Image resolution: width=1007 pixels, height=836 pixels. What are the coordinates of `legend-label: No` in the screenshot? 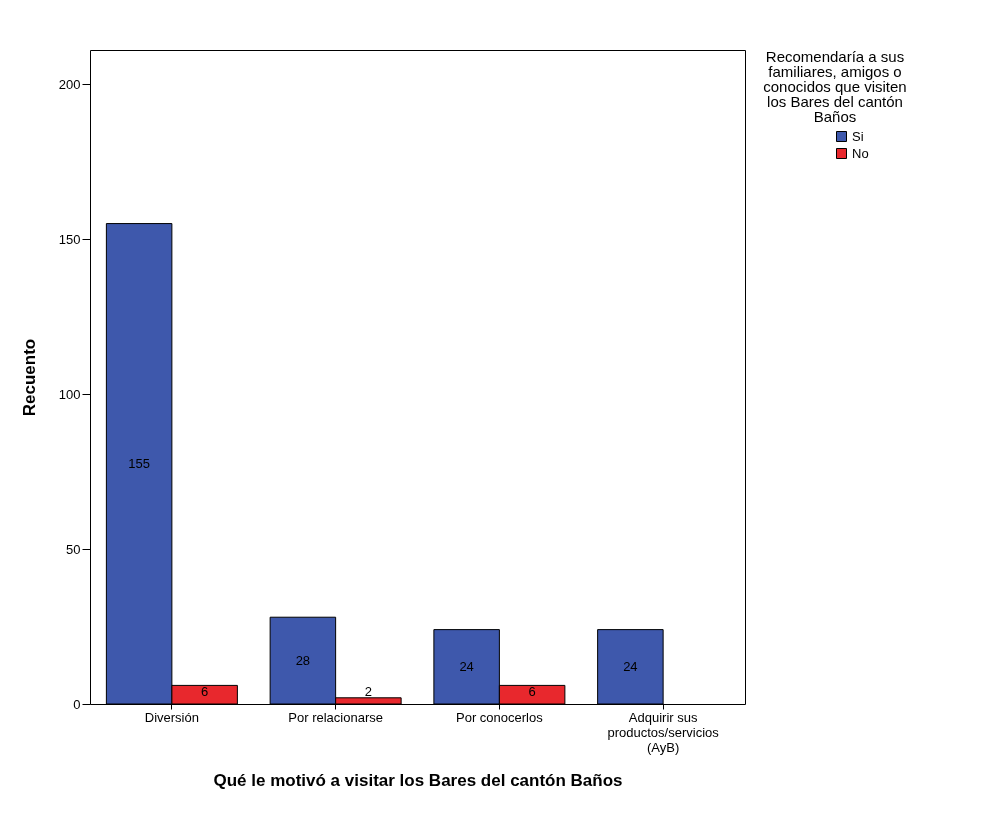 It's located at (860, 153).